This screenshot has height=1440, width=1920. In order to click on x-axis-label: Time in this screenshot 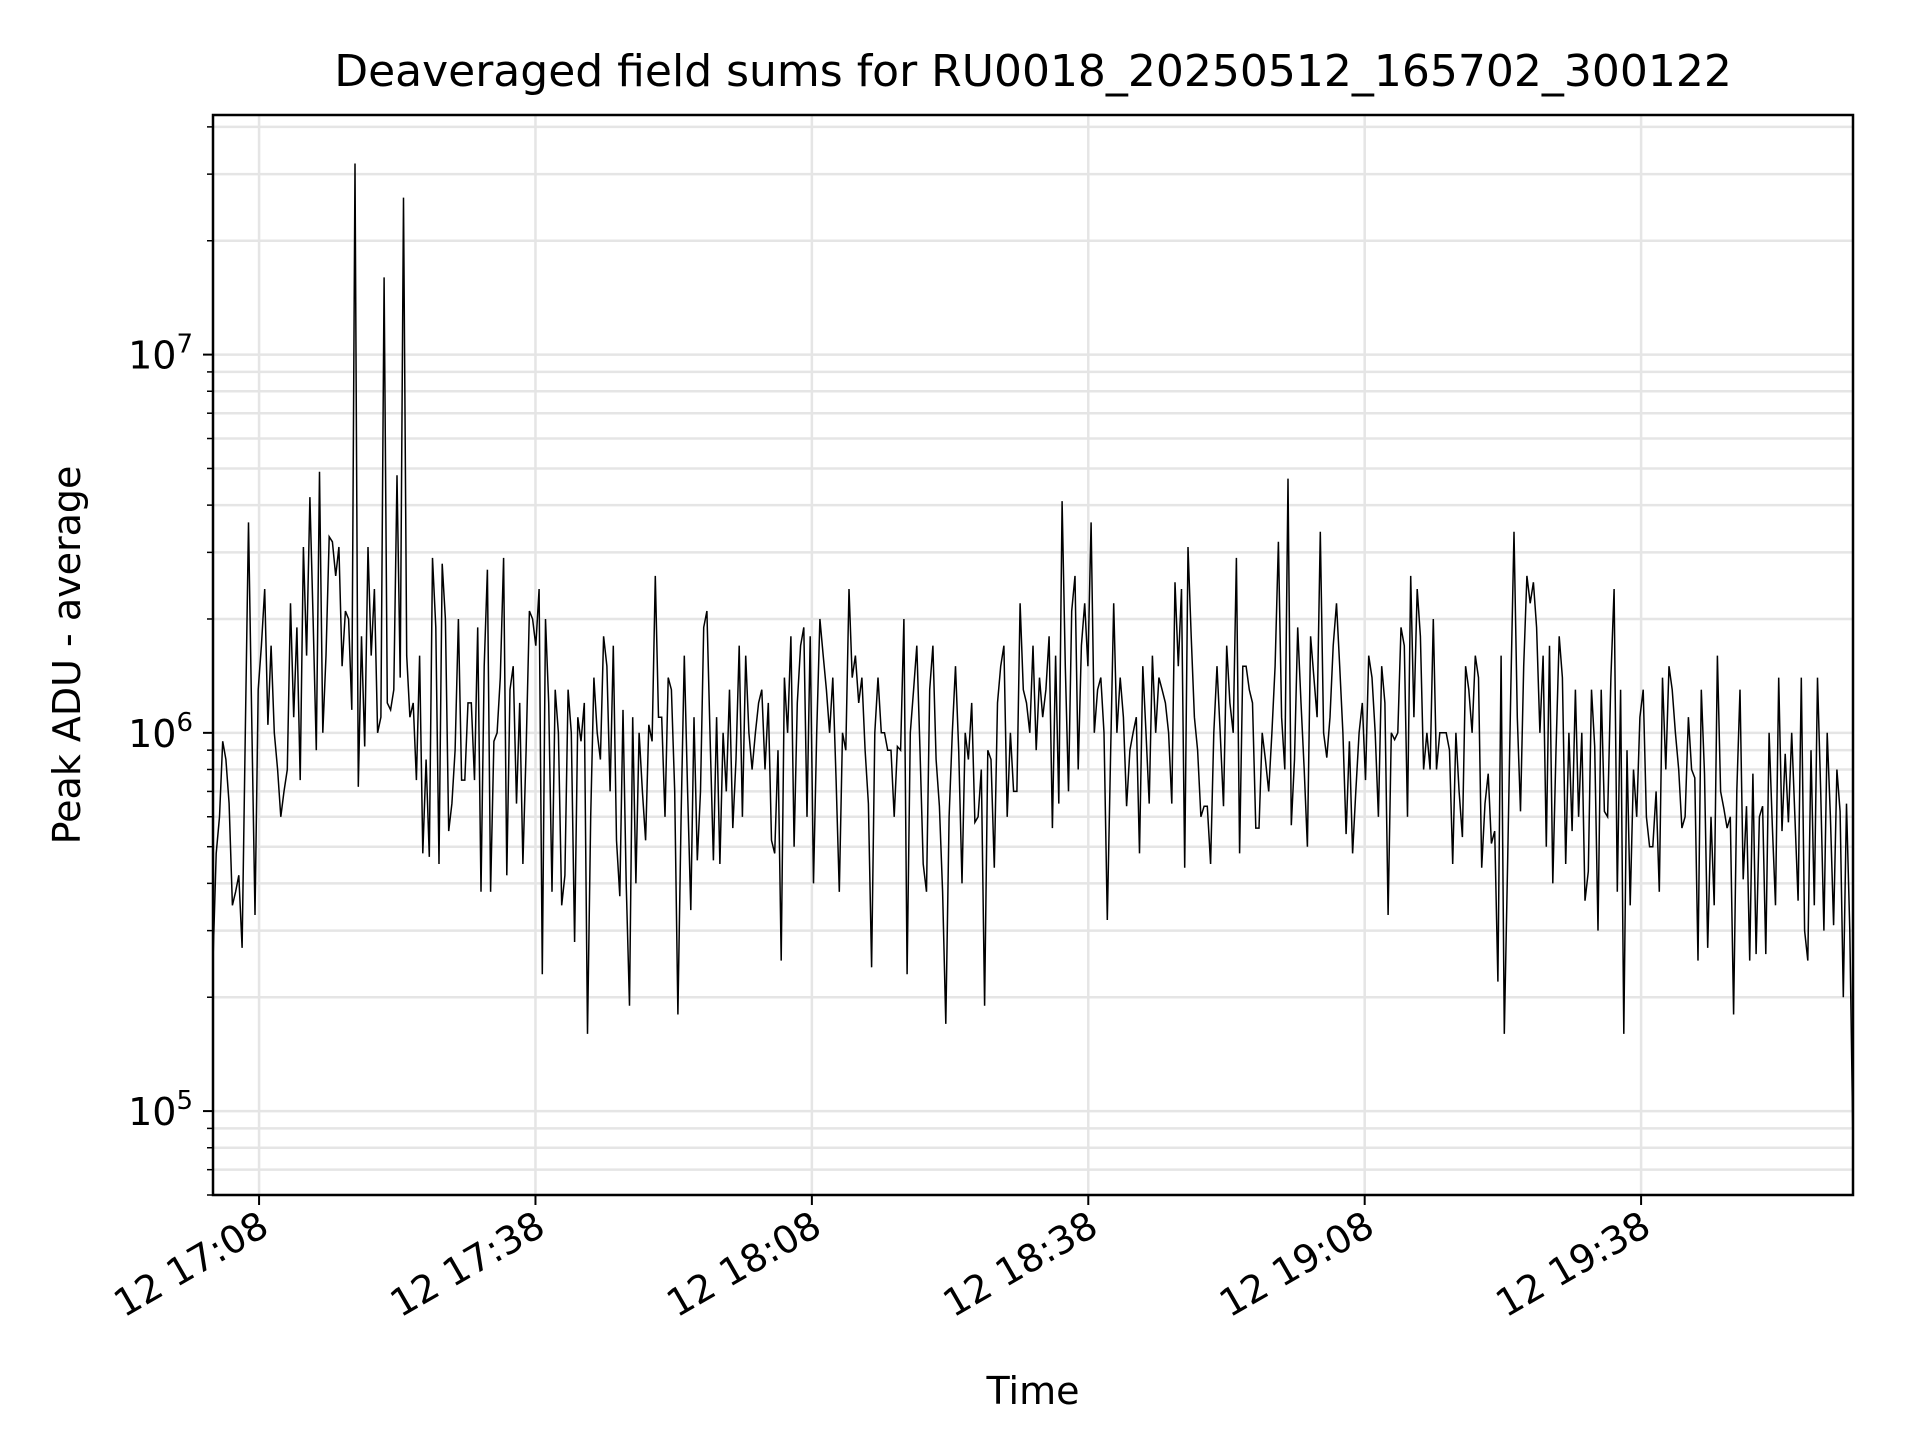, I will do `click(1033, 1391)`.